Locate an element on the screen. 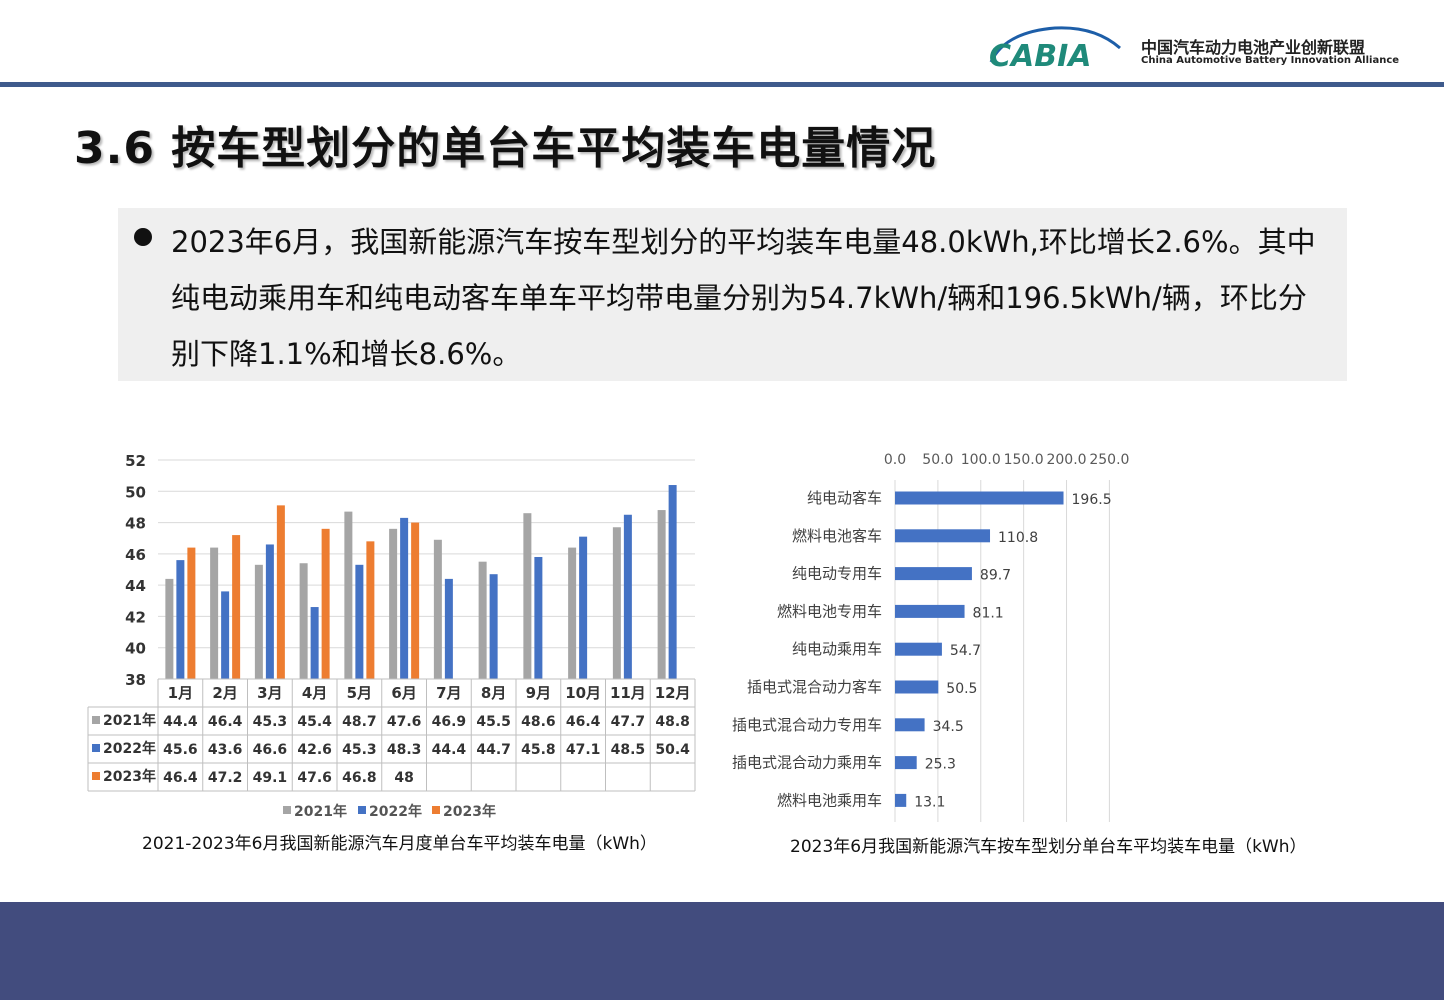  x-tick-label: 12月 is located at coordinates (673, 693).